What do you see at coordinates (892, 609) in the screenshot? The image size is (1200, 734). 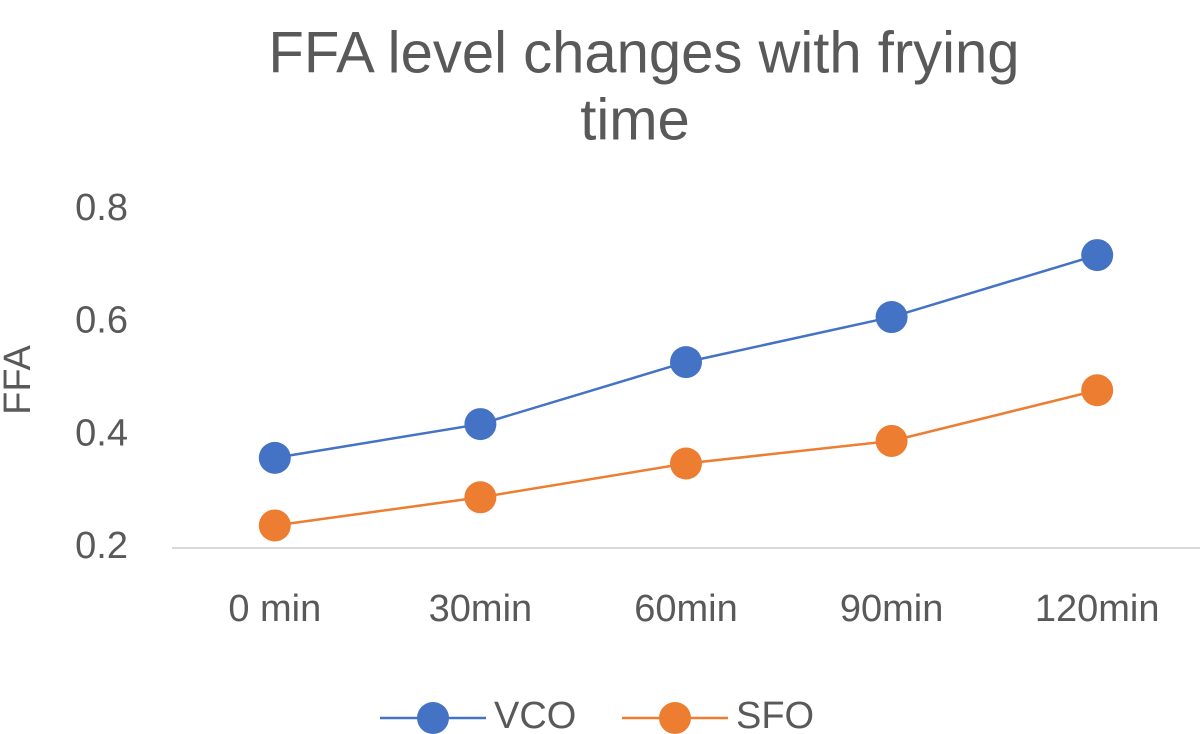 I see `x-tick-label: 90min` at bounding box center [892, 609].